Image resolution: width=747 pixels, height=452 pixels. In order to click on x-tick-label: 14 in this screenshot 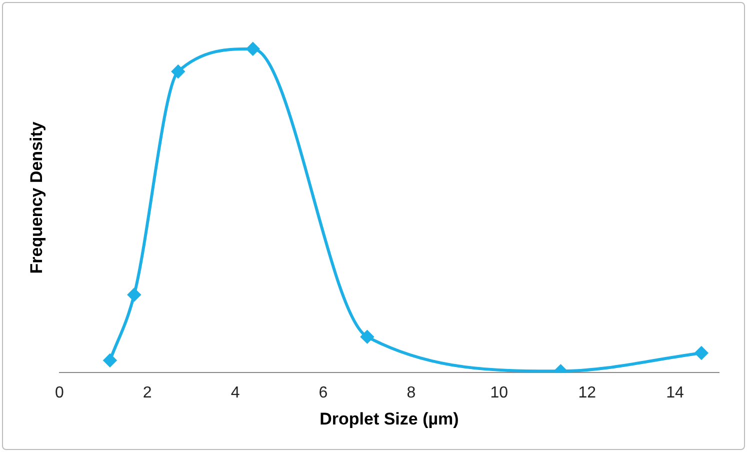, I will do `click(675, 393)`.